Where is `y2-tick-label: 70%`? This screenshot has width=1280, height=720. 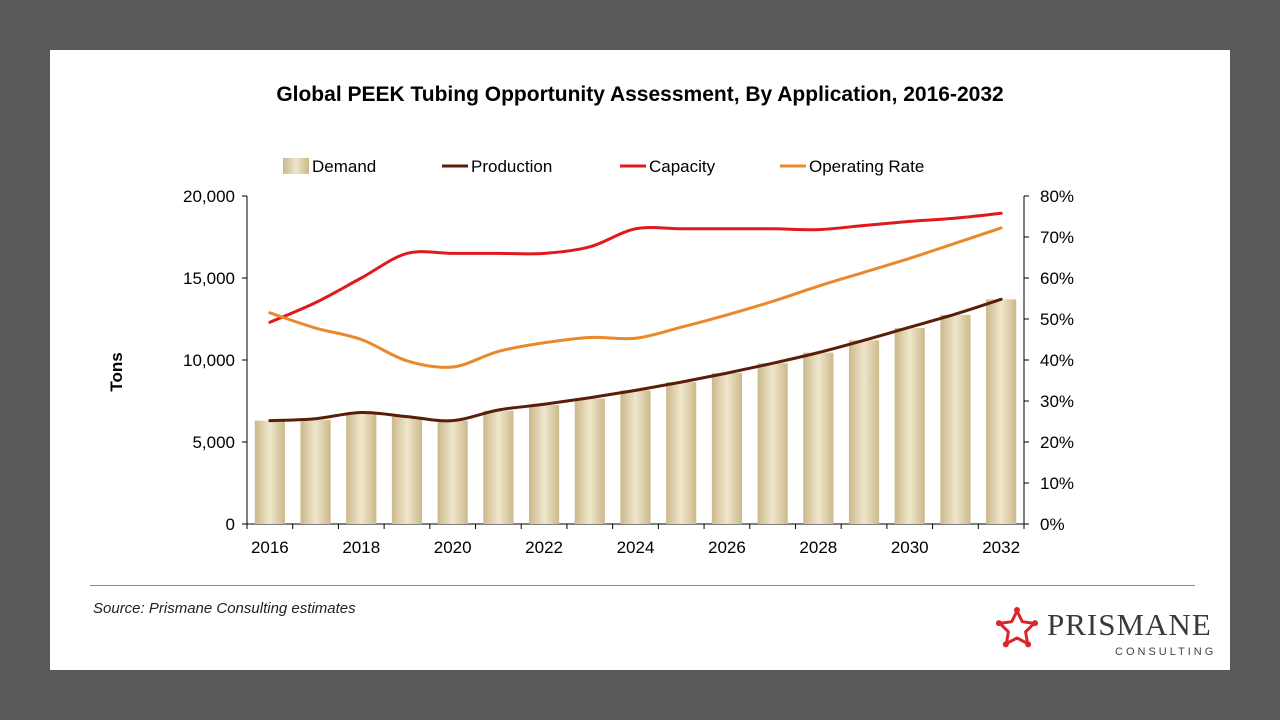 y2-tick-label: 70% is located at coordinates (1057, 237).